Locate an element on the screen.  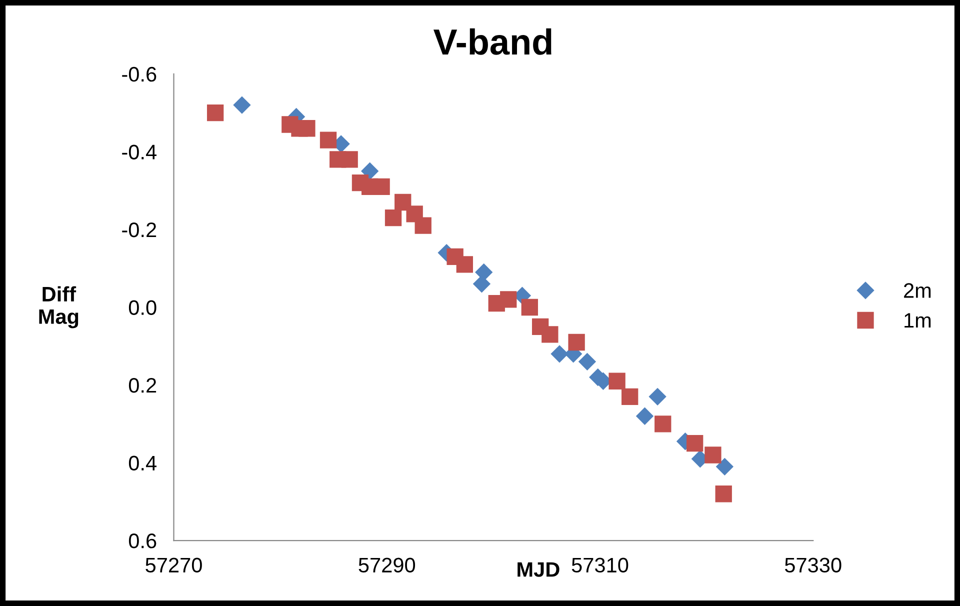
y-tick-label: 0.0 is located at coordinates (142, 307).